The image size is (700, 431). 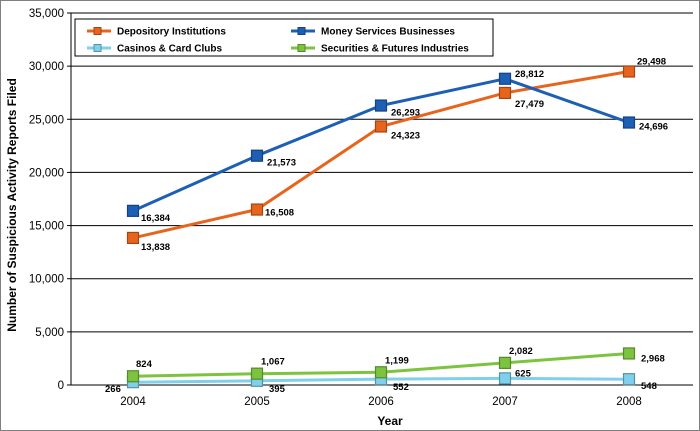 What do you see at coordinates (46, 173) in the screenshot?
I see `y-tick-label: 20,000` at bounding box center [46, 173].